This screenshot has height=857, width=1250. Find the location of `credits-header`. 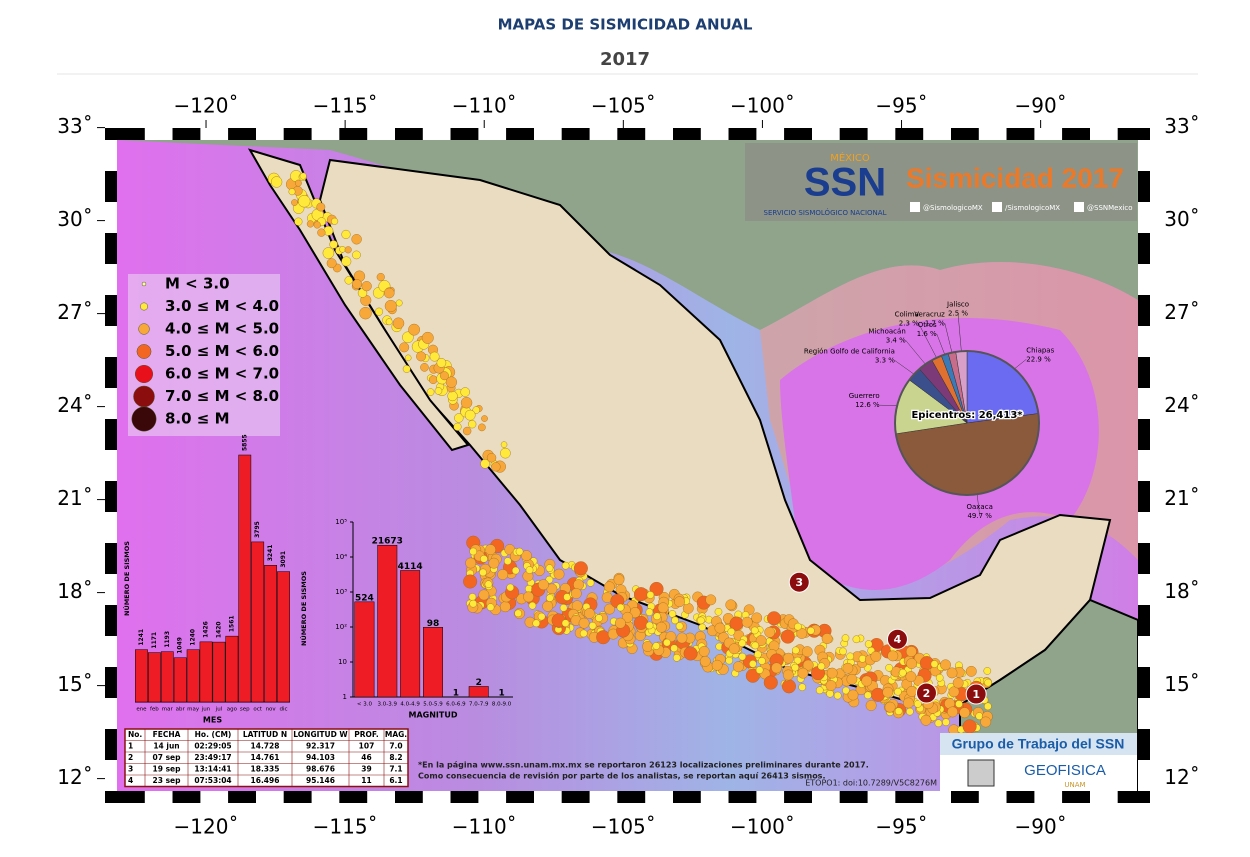

credits-header is located at coordinates (1038, 744).